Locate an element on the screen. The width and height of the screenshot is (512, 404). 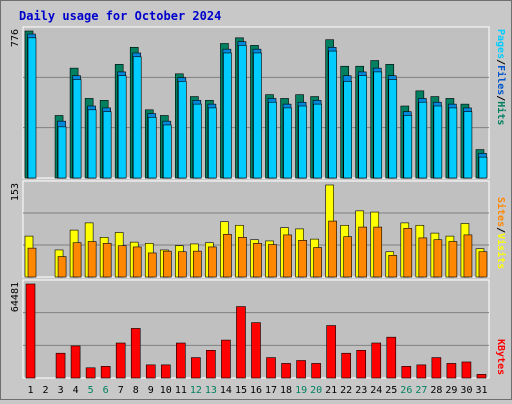
x-label-21: 21 is located at coordinates (331, 390).